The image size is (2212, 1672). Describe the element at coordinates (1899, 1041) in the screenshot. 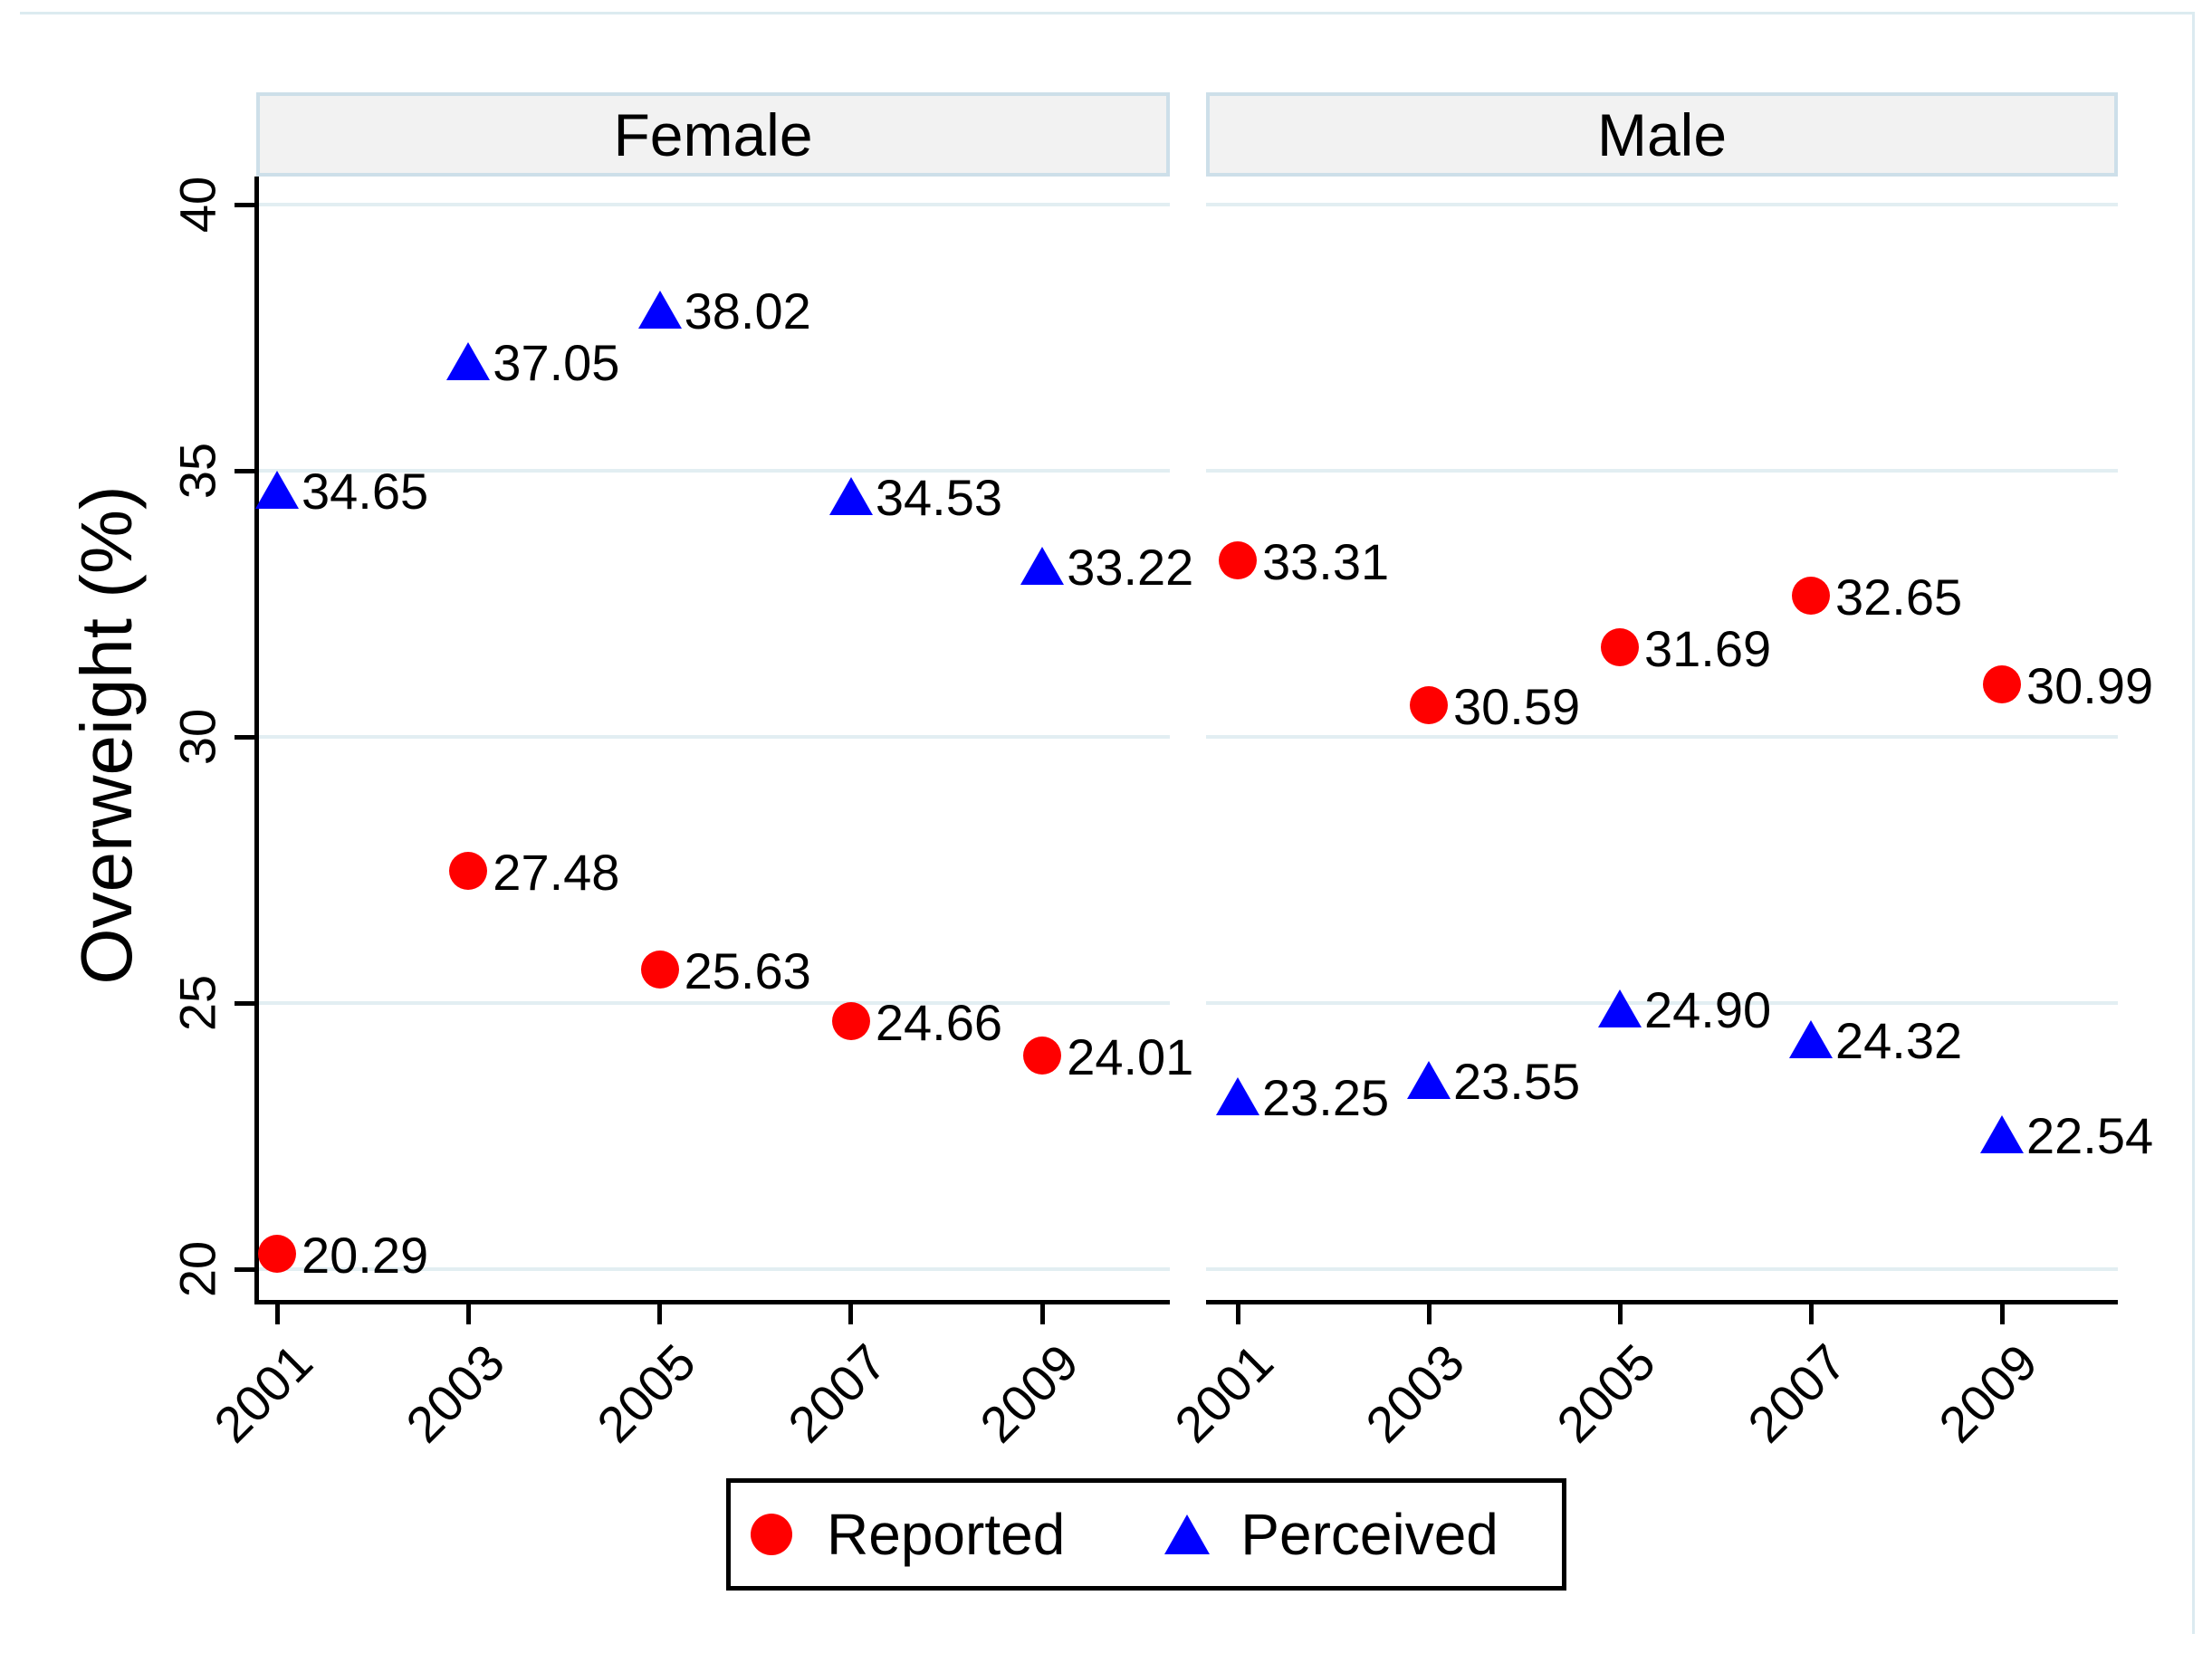

I see `label-perceived-male-2007: 24.32` at that location.